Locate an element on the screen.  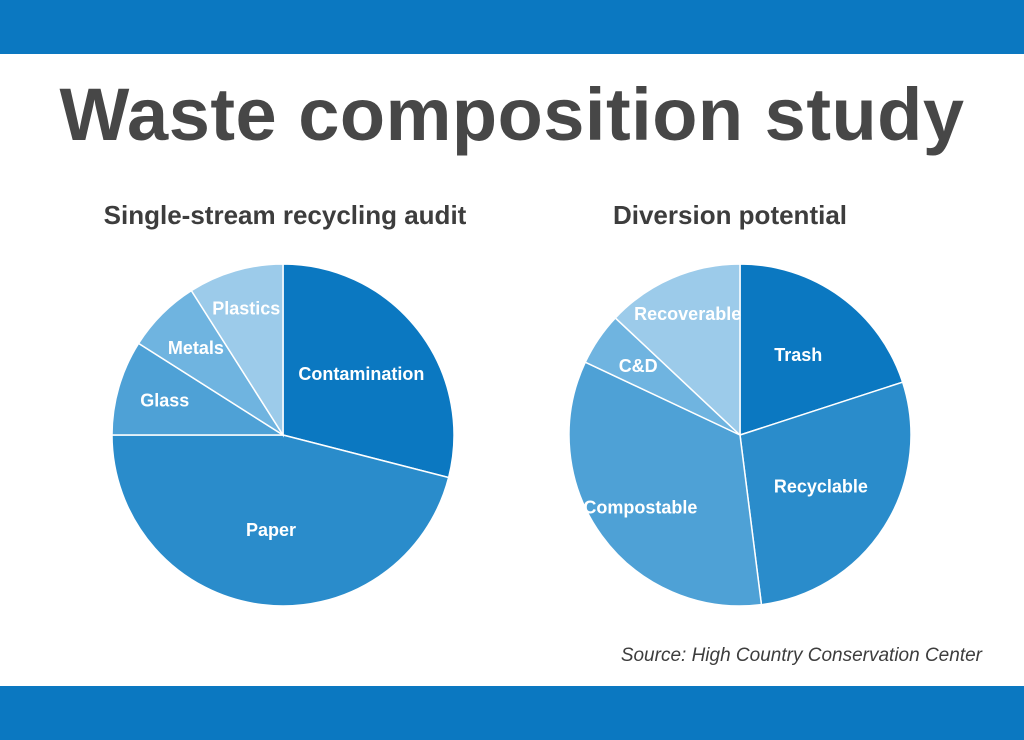
slice-label-contamination: Contamination is located at coordinates (361, 374).